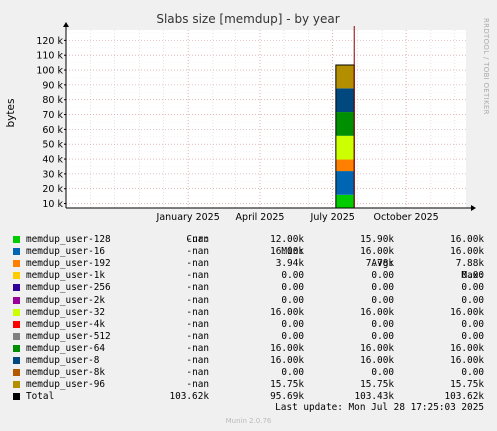 Image resolution: width=497 pixels, height=431 pixels. What do you see at coordinates (251, 264) in the screenshot?
I see `legend-row: memdup_user-192 -nan 3.94k 7.78k 7.88k` at bounding box center [251, 264].